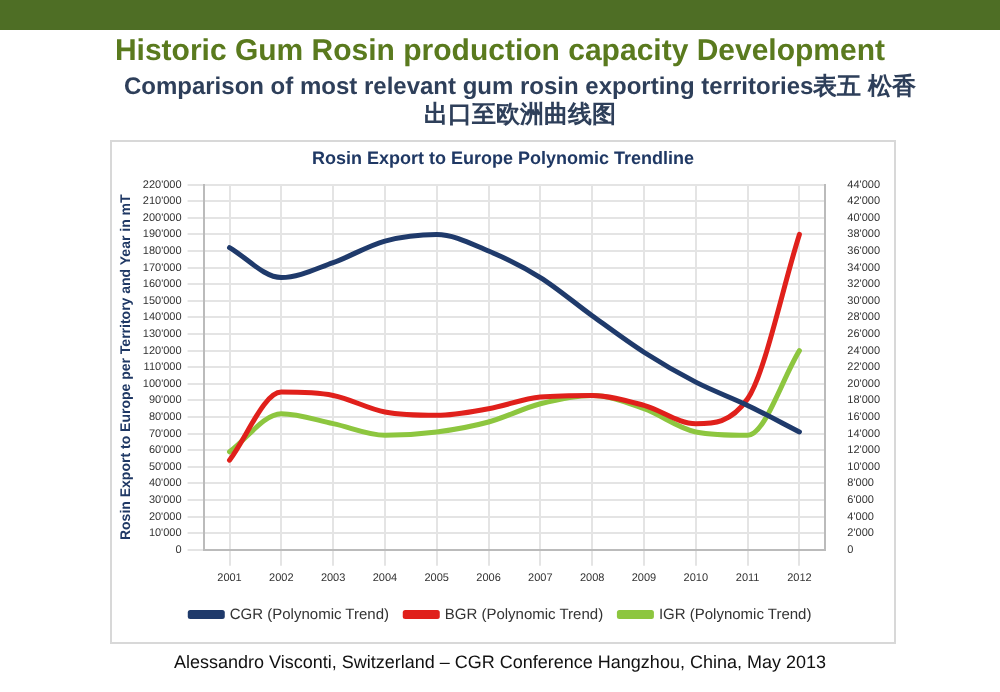 The width and height of the screenshot is (1000, 692). Describe the element at coordinates (500, 51) in the screenshot. I see `chart-title: Historic Gum Rosin production capacity Development` at that location.